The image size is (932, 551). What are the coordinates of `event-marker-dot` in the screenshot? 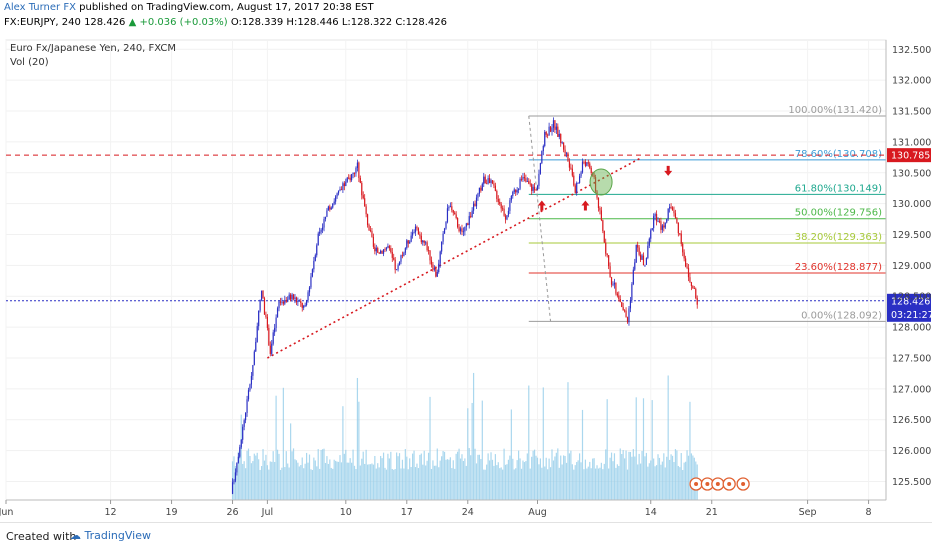 It's located at (717, 484).